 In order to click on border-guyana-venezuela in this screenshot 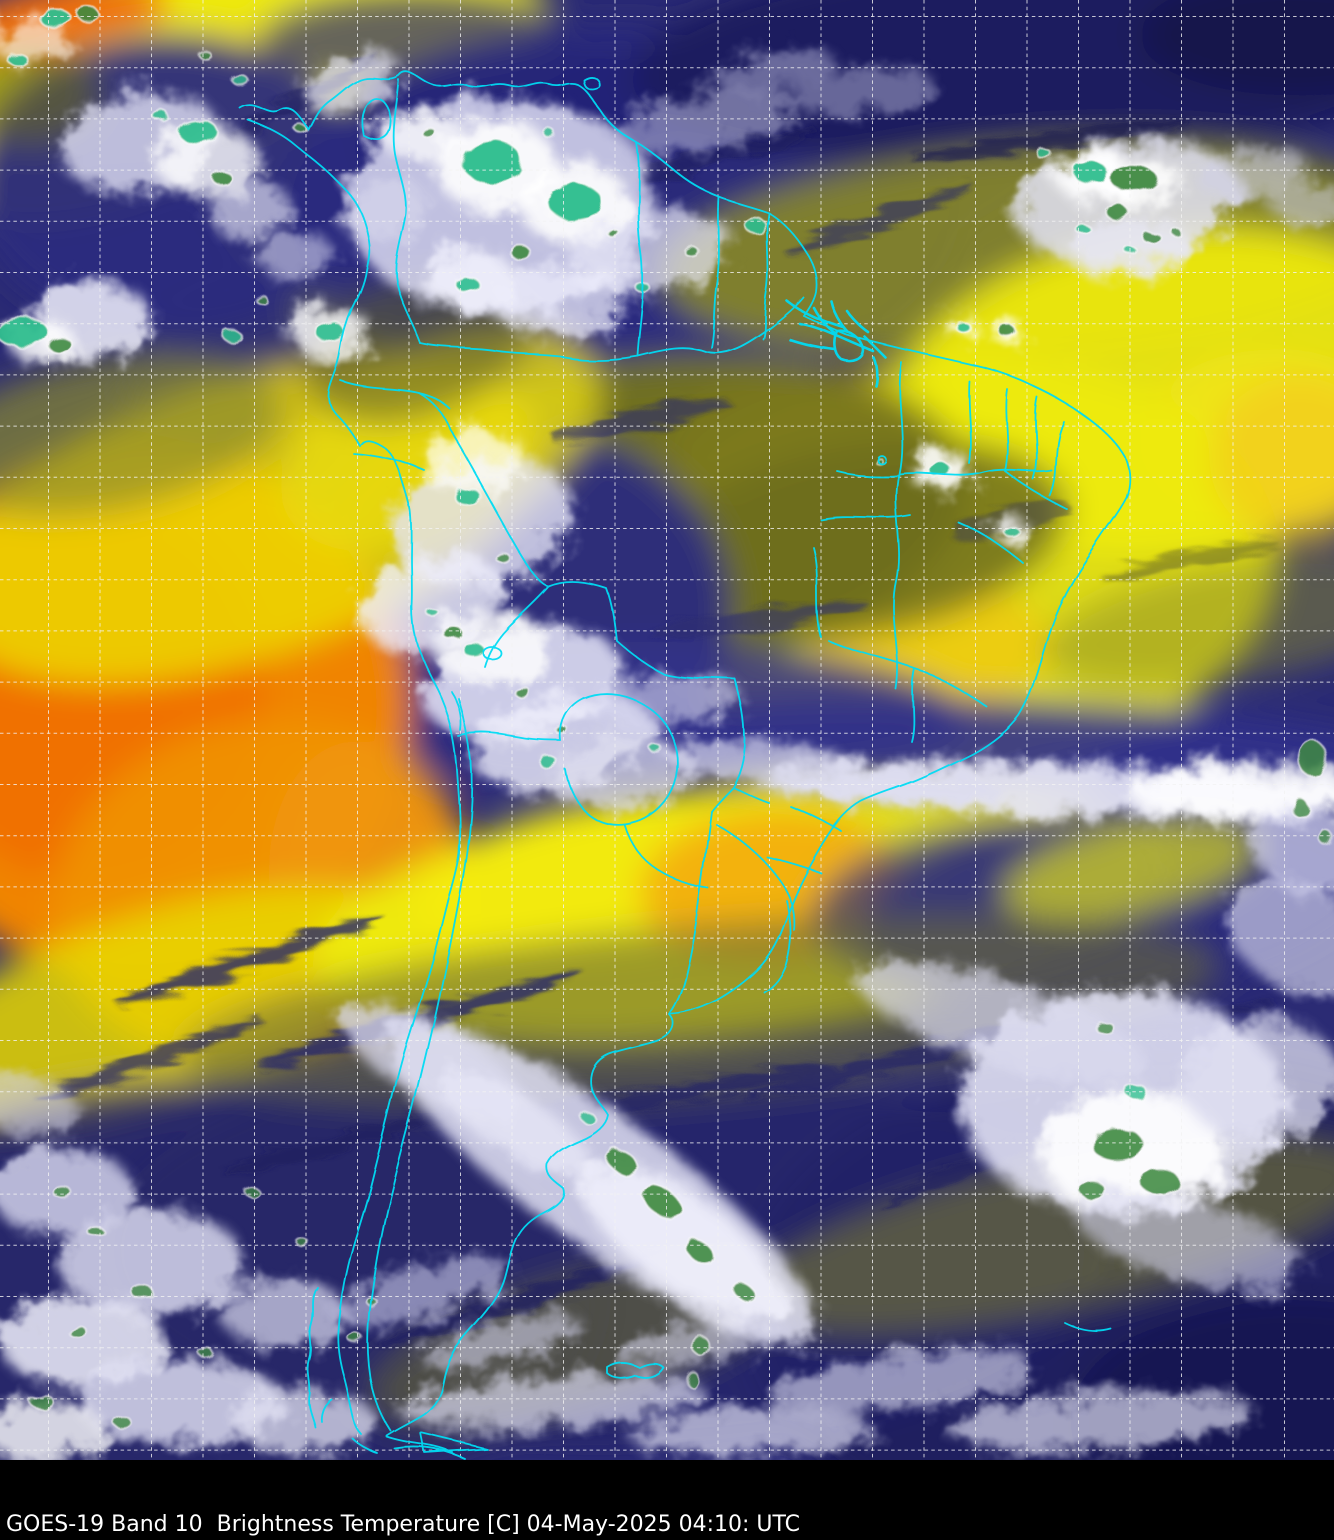, I will do `click(640, 249)`.